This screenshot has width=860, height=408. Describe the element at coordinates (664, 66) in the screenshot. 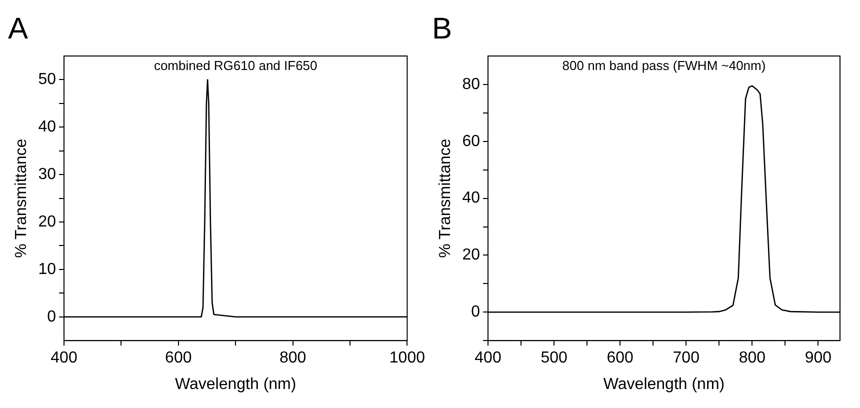

I see `annotation: 800 nm band pass (FWHM ~40nm)` at that location.